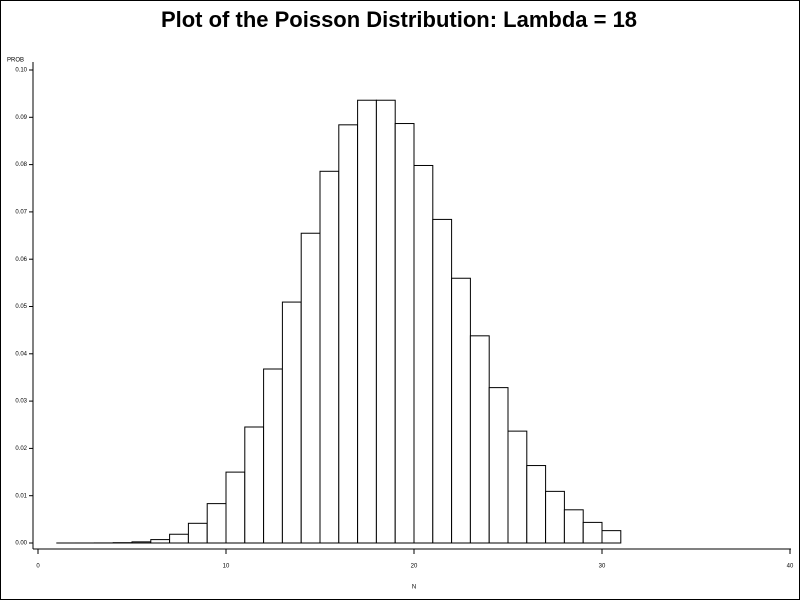  Describe the element at coordinates (21, 544) in the screenshot. I see `y-tick-label: 0.00` at that location.